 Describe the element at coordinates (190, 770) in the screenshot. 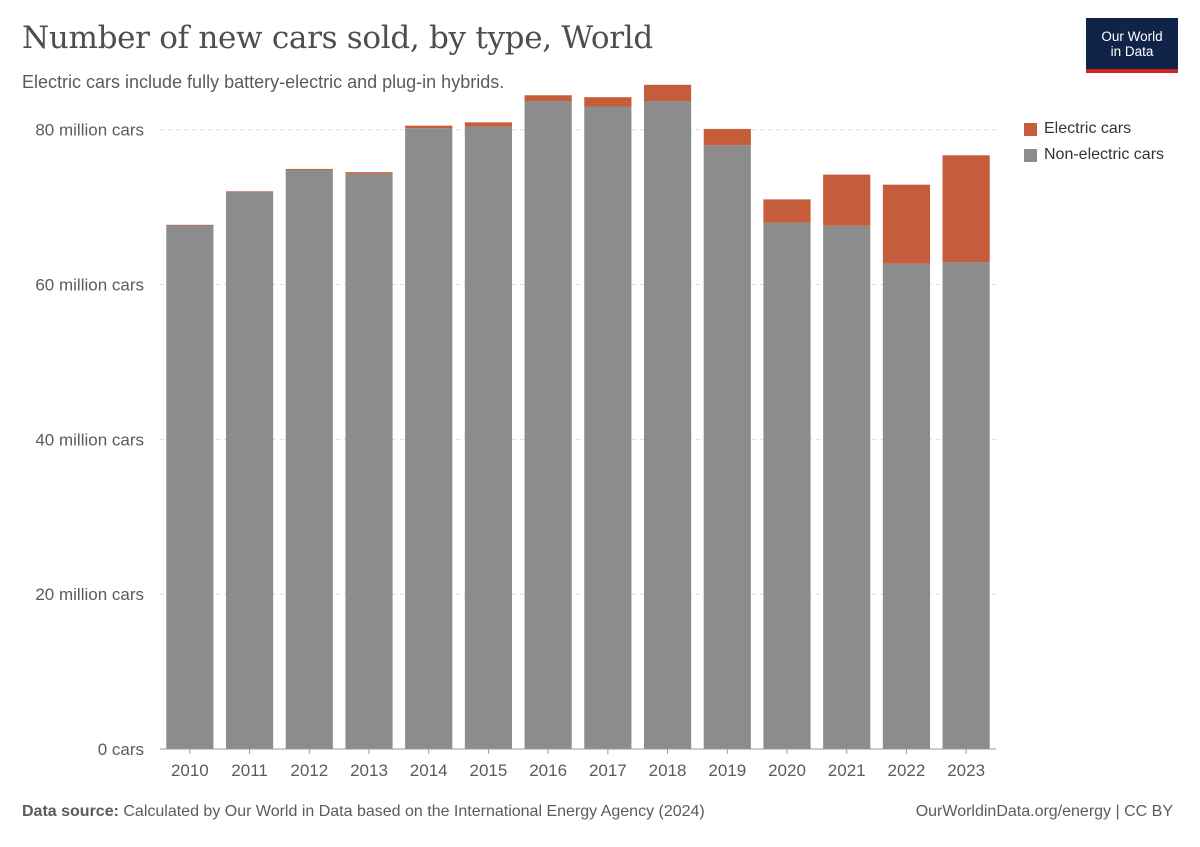

I see `x-tick-label: 2010` at that location.